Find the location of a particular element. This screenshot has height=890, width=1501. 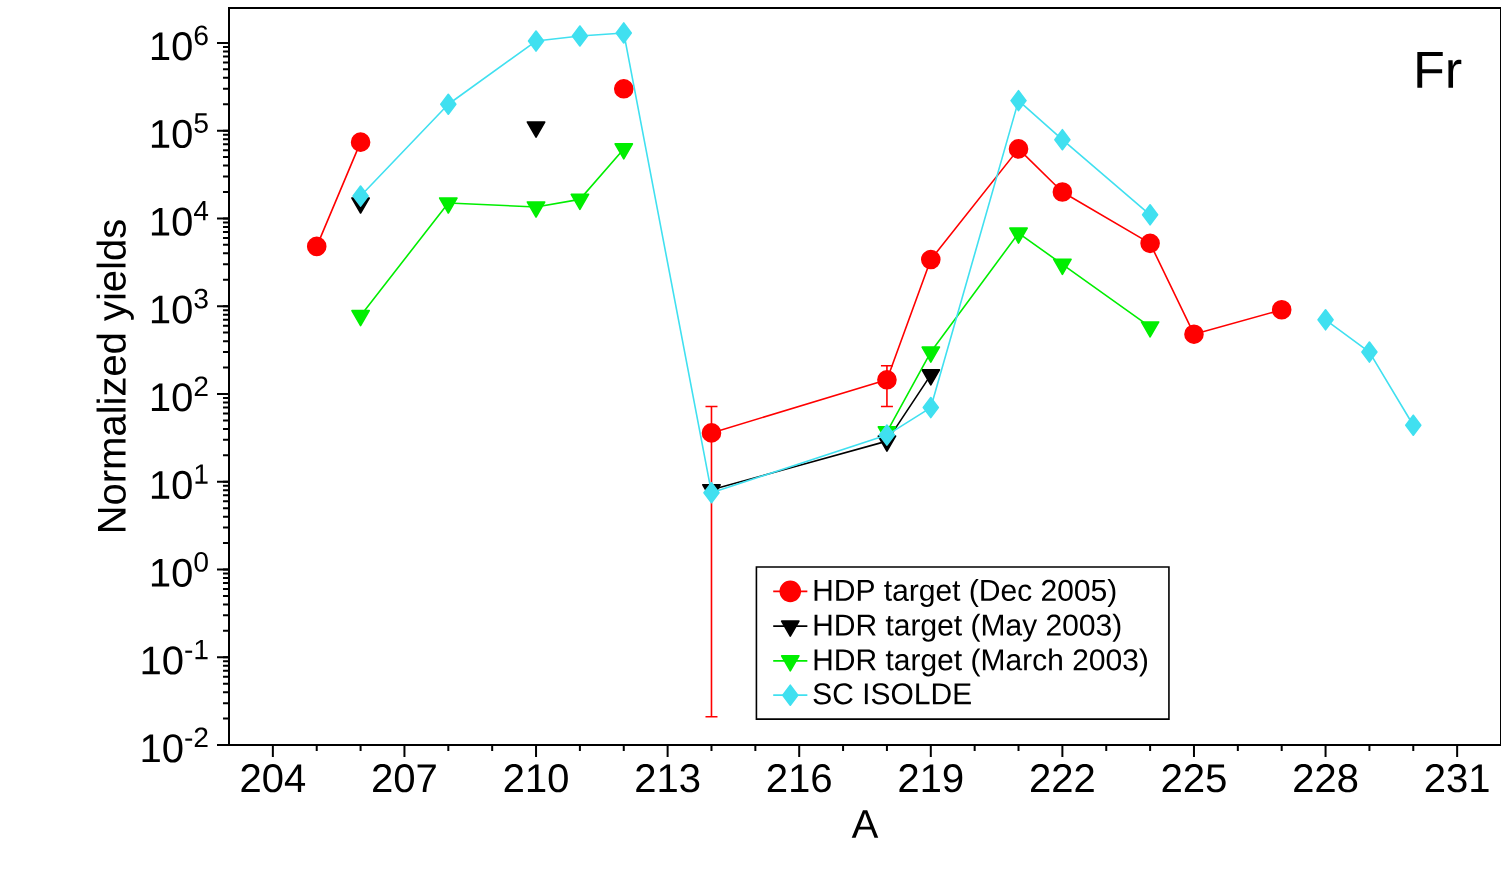

y-tick-label: 10$^{3}$ is located at coordinates (179, 306).